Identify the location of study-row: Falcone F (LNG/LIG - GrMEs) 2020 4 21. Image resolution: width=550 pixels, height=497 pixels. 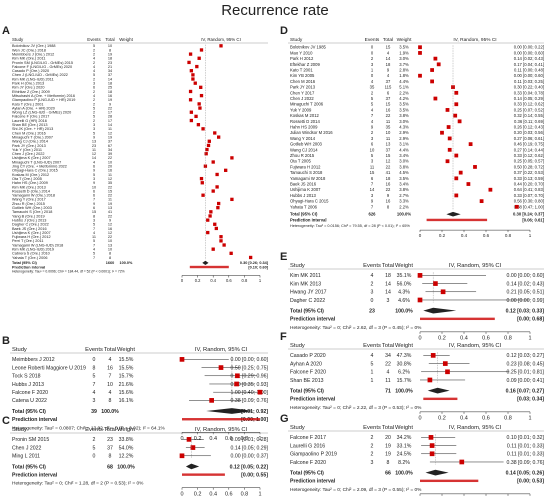
(105, 67).